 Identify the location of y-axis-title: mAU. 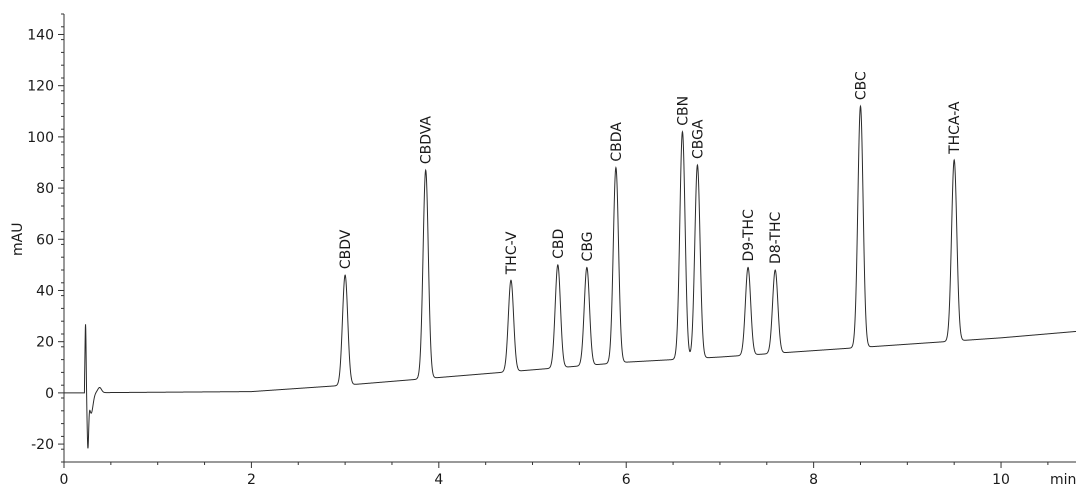
(18, 239).